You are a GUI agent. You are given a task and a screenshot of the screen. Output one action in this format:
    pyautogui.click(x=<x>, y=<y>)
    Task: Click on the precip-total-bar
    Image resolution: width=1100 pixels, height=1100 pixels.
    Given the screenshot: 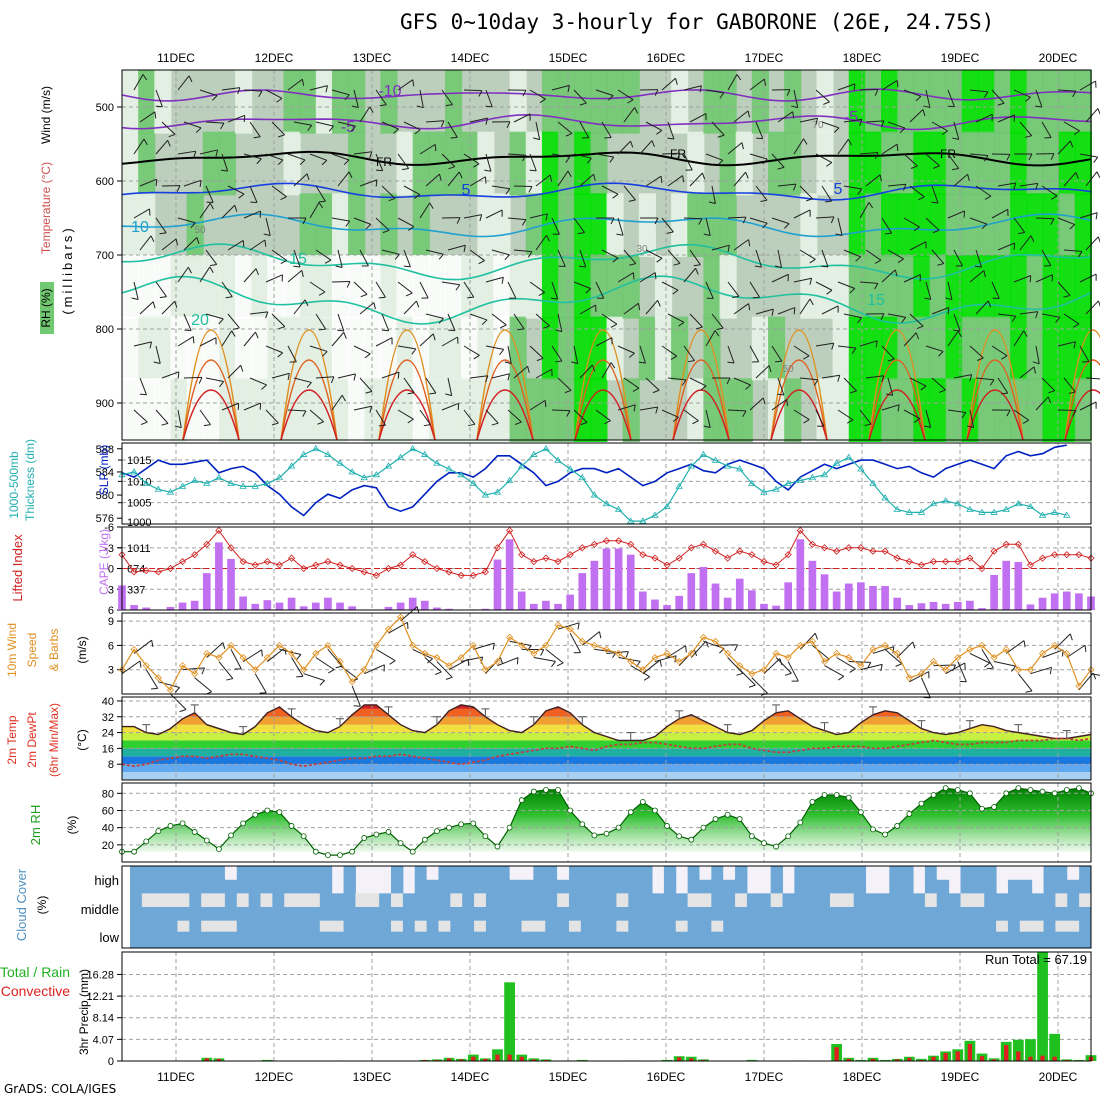 What is the action you would take?
    pyautogui.click(x=921, y=1059)
    